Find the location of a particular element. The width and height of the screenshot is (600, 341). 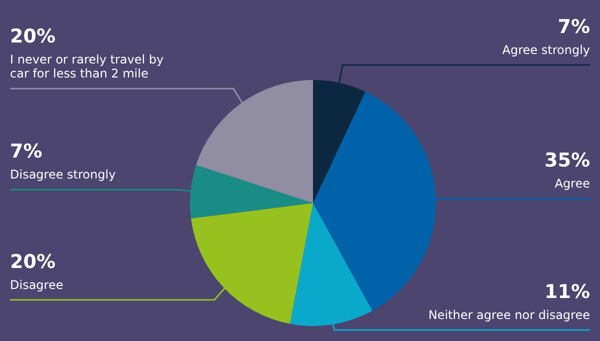

slice-label: Disagree is located at coordinates (37, 285).